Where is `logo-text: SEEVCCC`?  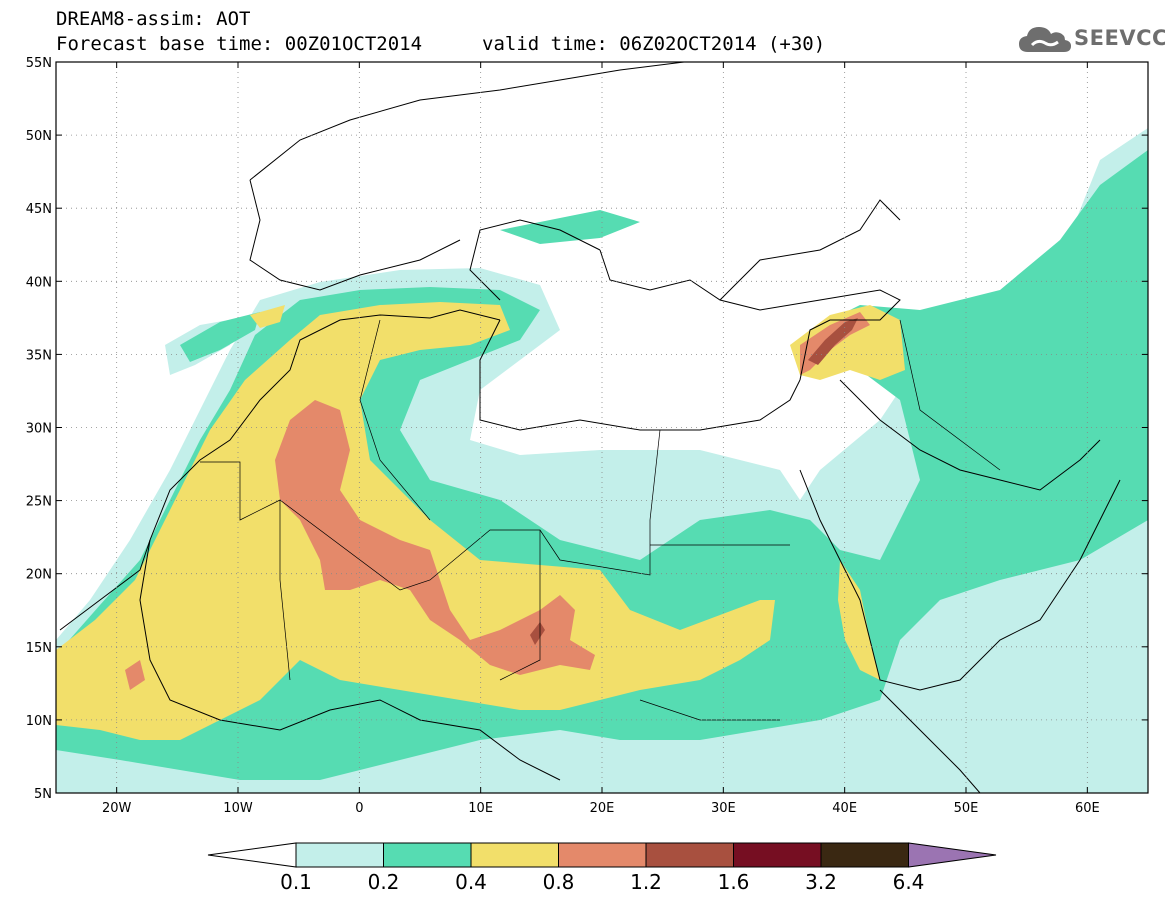
logo-text: SEEVCCC is located at coordinates (1119, 38).